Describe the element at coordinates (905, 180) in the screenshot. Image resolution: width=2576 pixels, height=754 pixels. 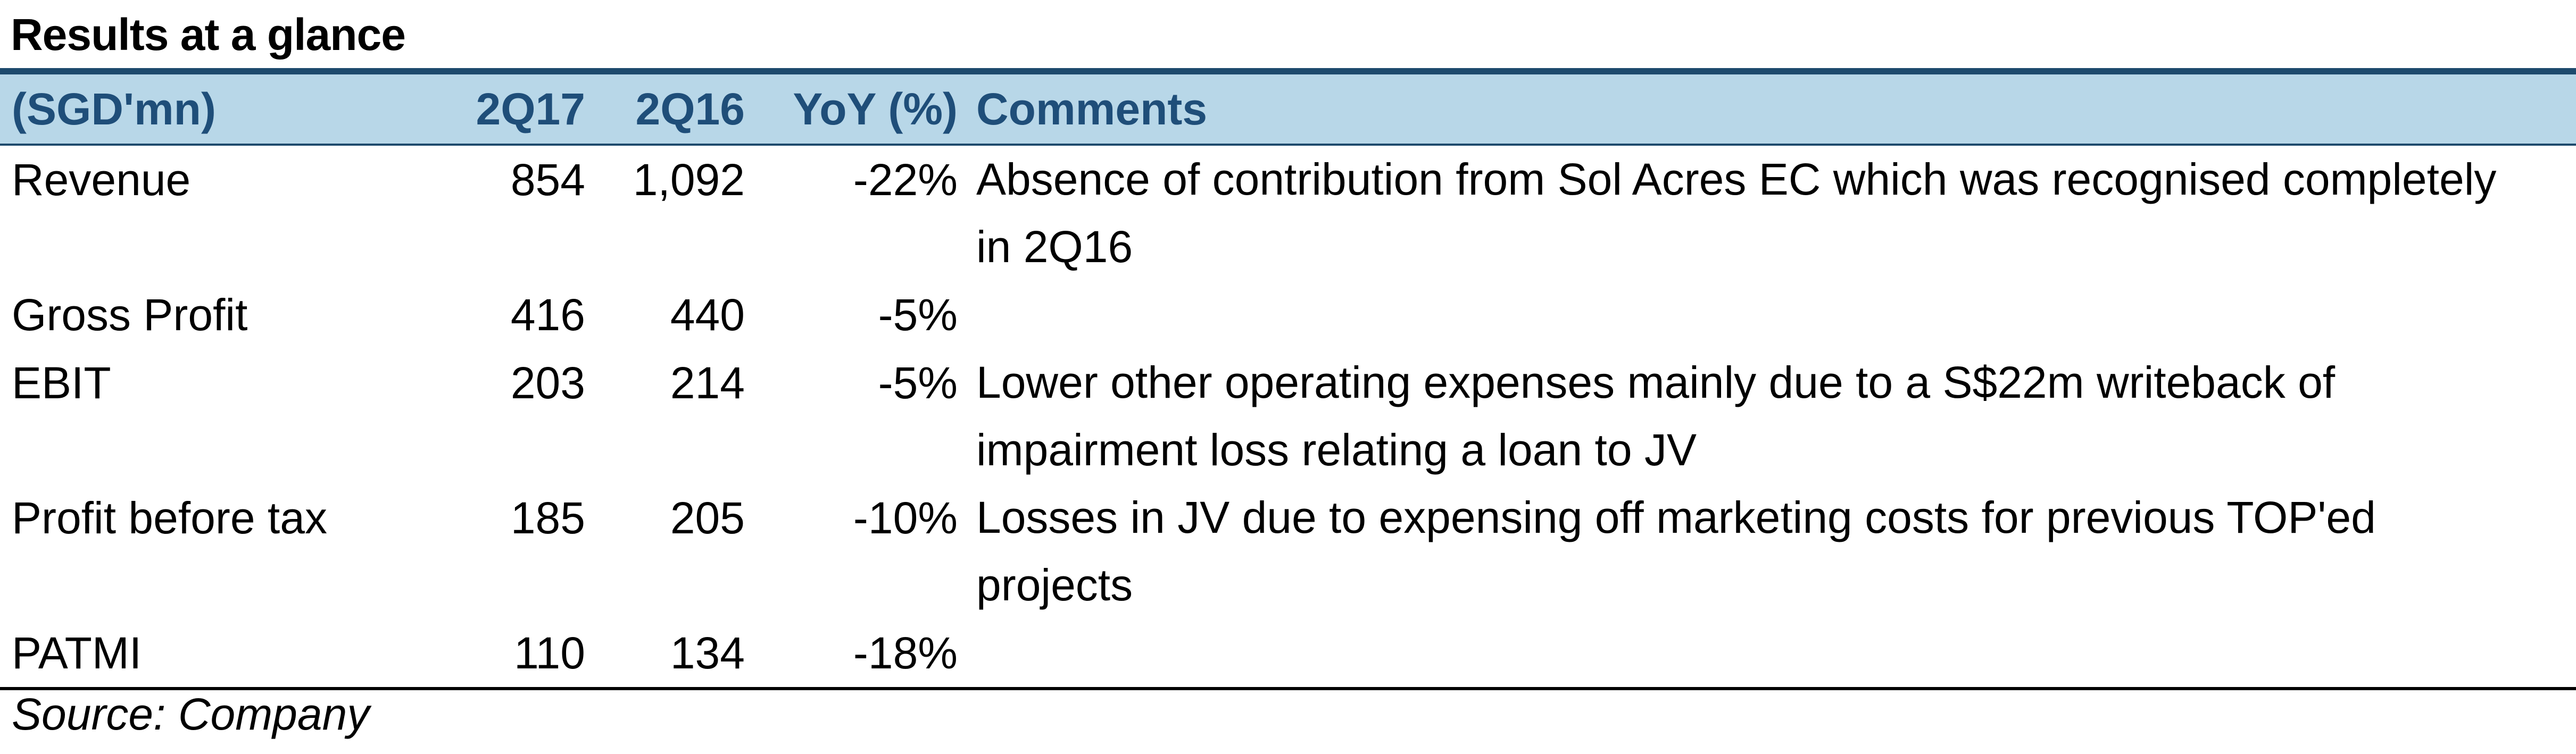
I see `row-yoy-value: -22%` at that location.